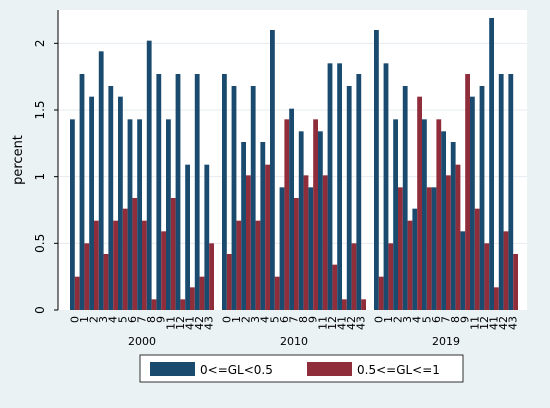 Image resolution: width=550 pixels, height=408 pixels. What do you see at coordinates (18, 160) in the screenshot?
I see `y-axis-title: percent` at bounding box center [18, 160].